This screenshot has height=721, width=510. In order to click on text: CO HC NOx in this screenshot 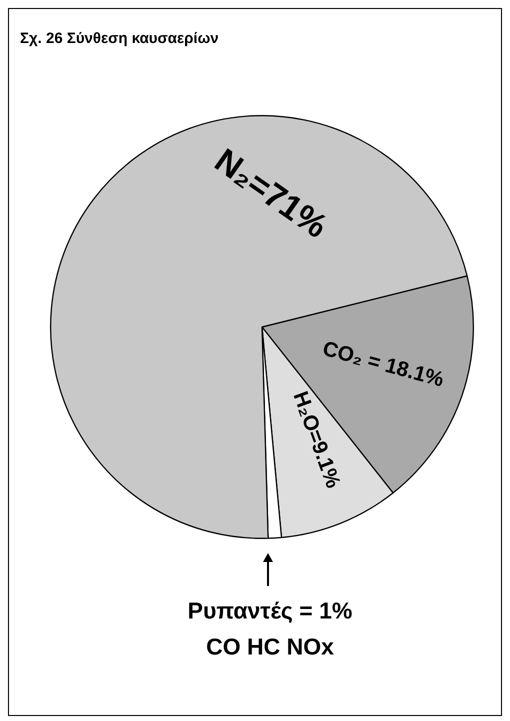, I will do `click(270, 646)`.